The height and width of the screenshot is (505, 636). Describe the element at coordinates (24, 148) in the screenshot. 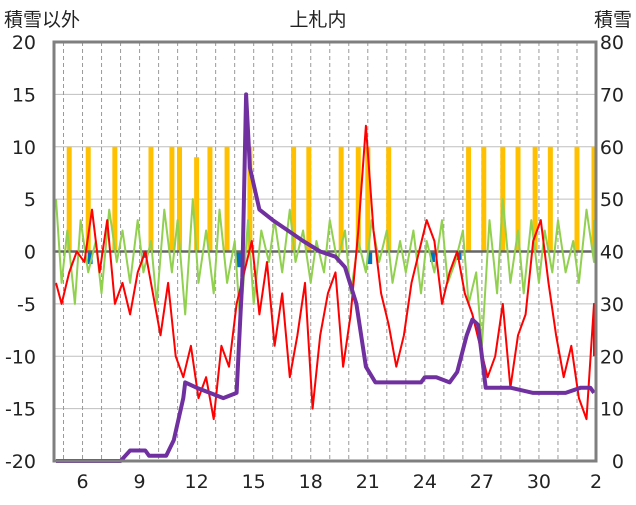

I see `y-left-tick-label: 10` at that location.